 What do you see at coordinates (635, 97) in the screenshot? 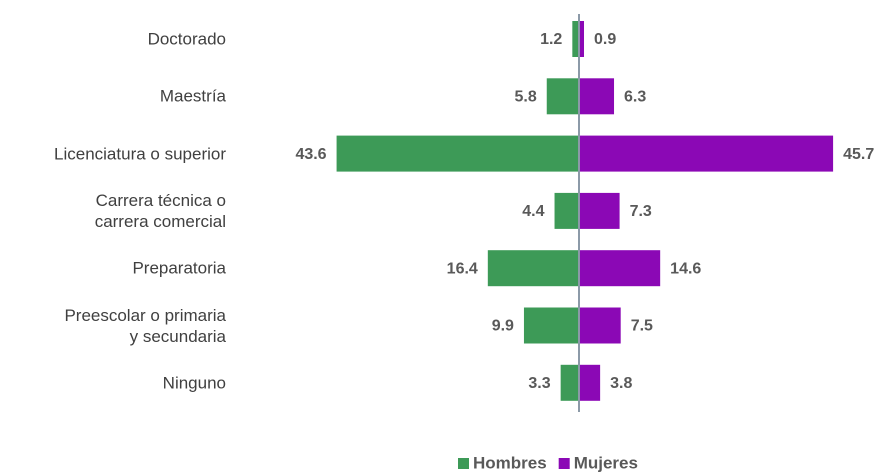
I see `value-label: 6.3` at bounding box center [635, 97].